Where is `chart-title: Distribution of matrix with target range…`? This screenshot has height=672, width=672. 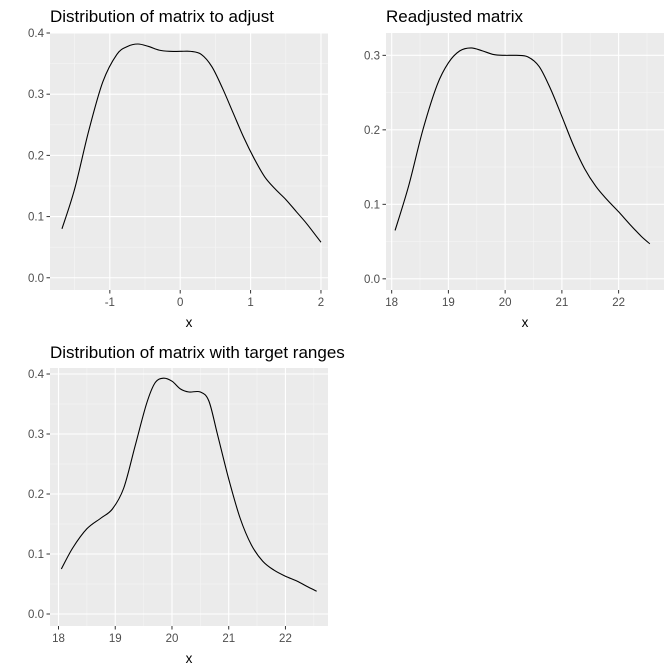 chart-title: Distribution of matrix with target range… is located at coordinates (197, 352).